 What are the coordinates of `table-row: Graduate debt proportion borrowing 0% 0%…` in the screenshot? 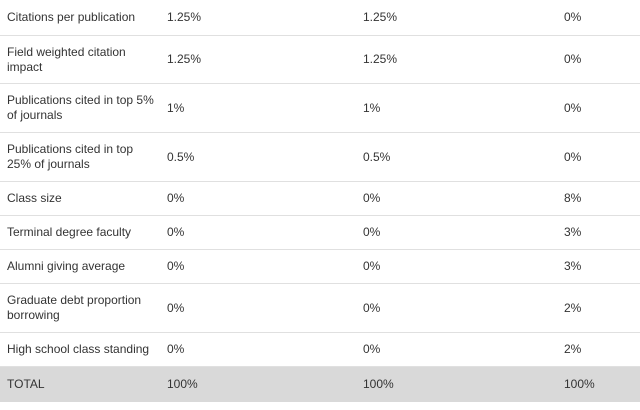 It's located at (320, 308).